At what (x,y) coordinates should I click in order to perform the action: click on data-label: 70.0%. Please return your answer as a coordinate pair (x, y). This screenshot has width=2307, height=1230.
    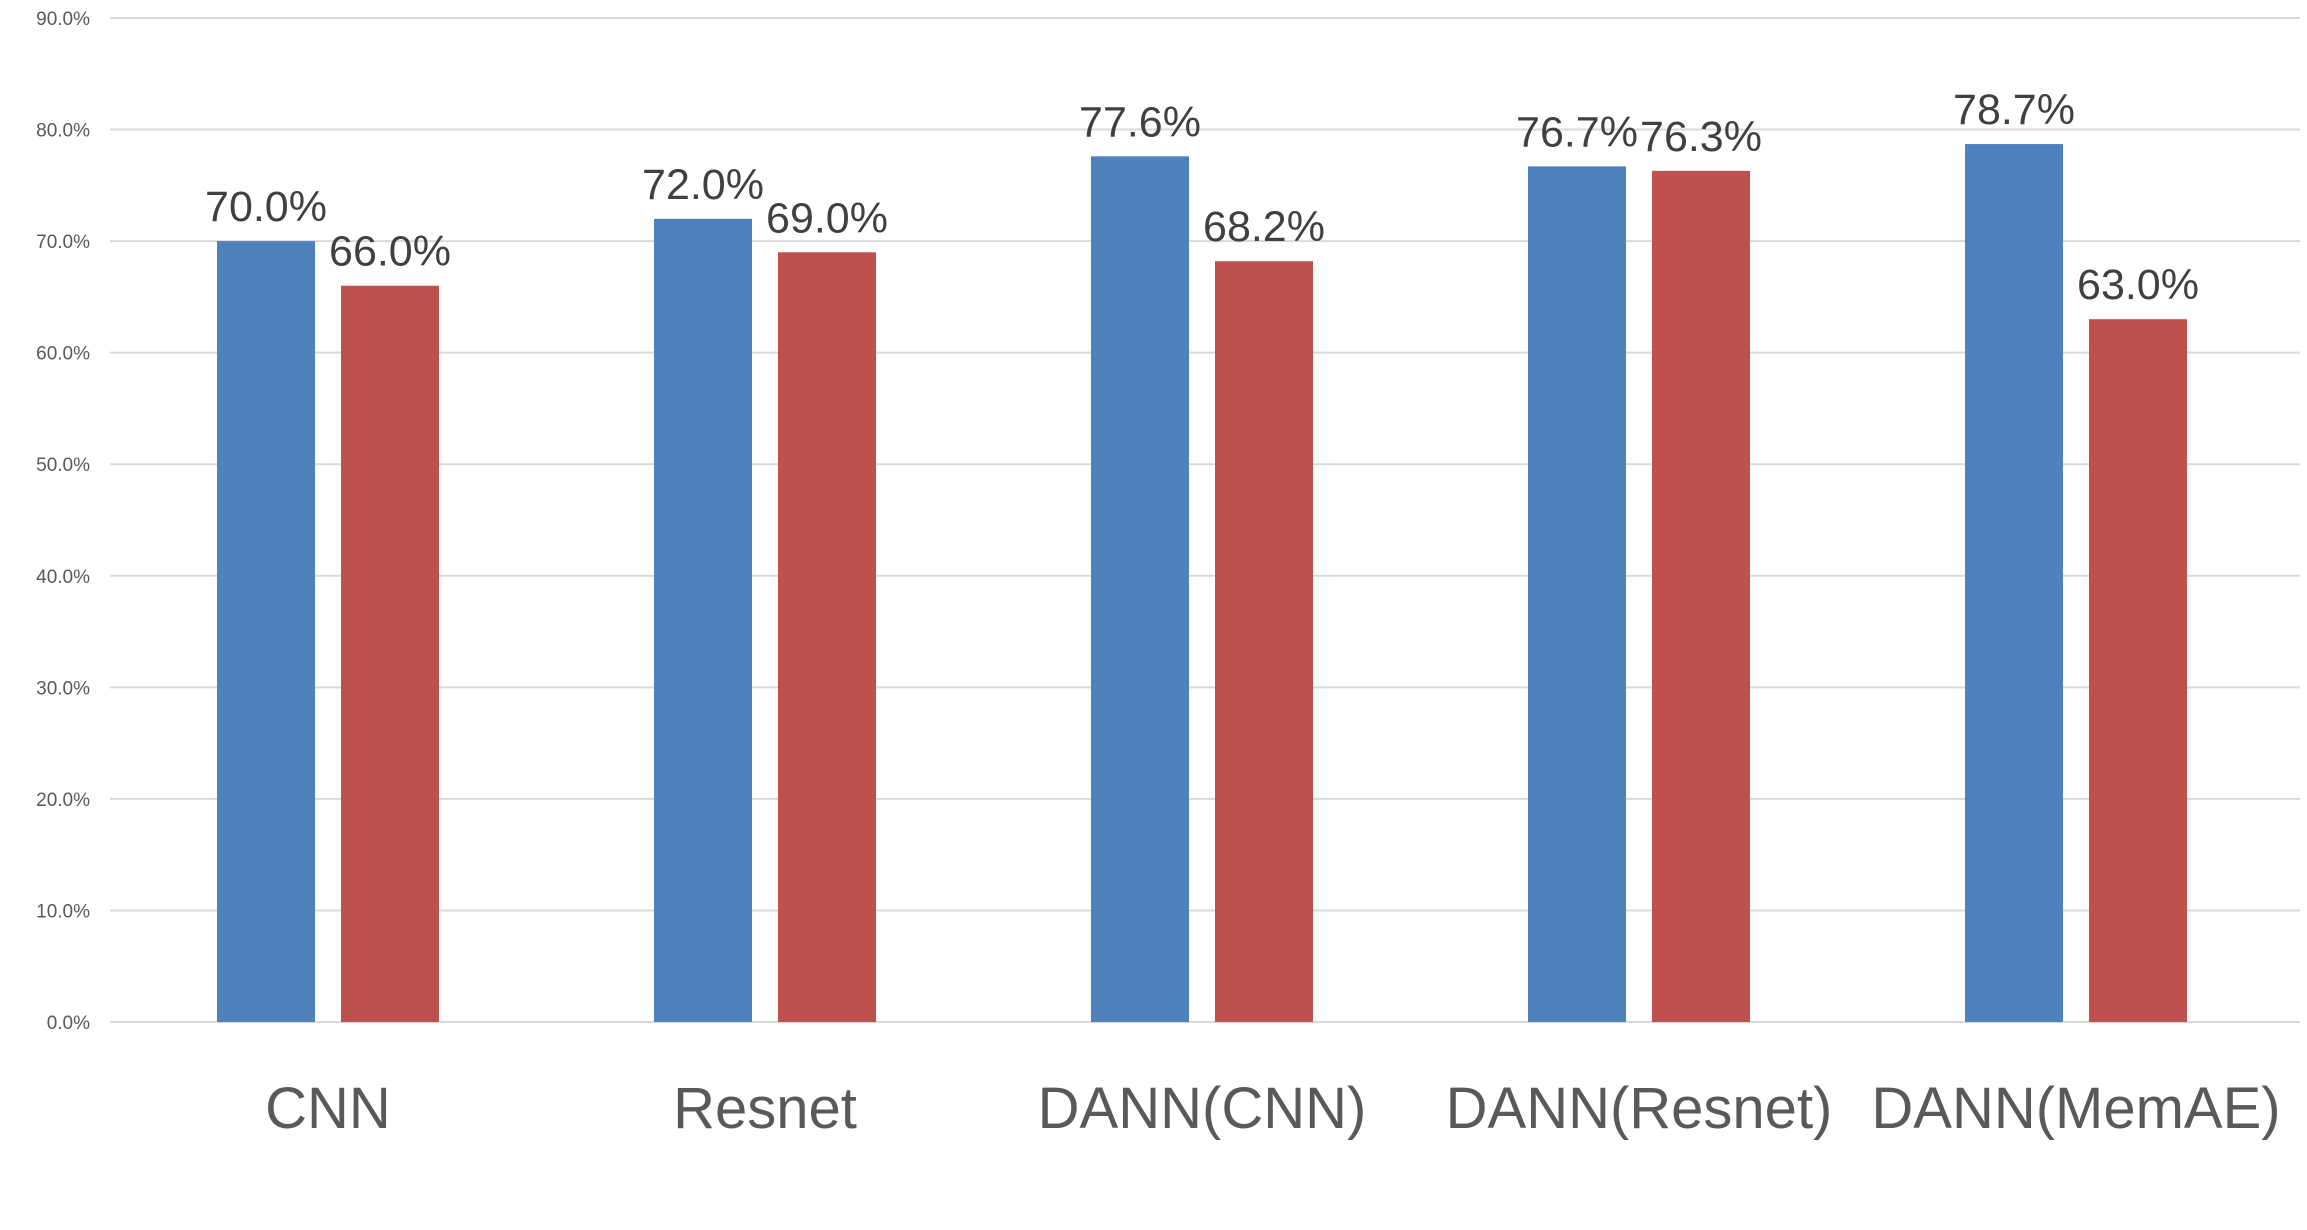
    Looking at the image, I should click on (266, 207).